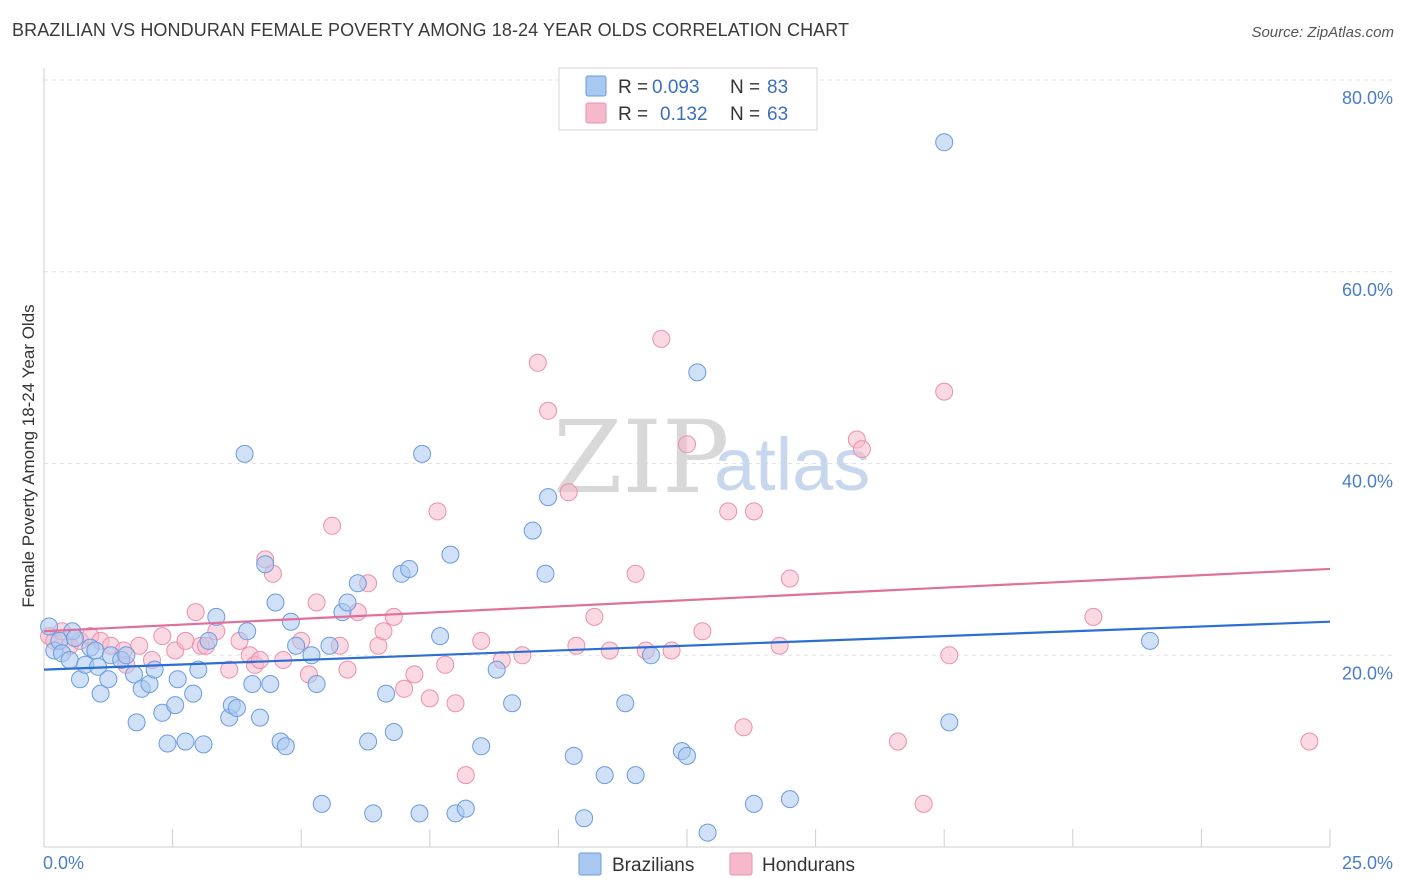 The image size is (1406, 892). I want to click on series-legend: Brazilians Hondurans, so click(716, 864).